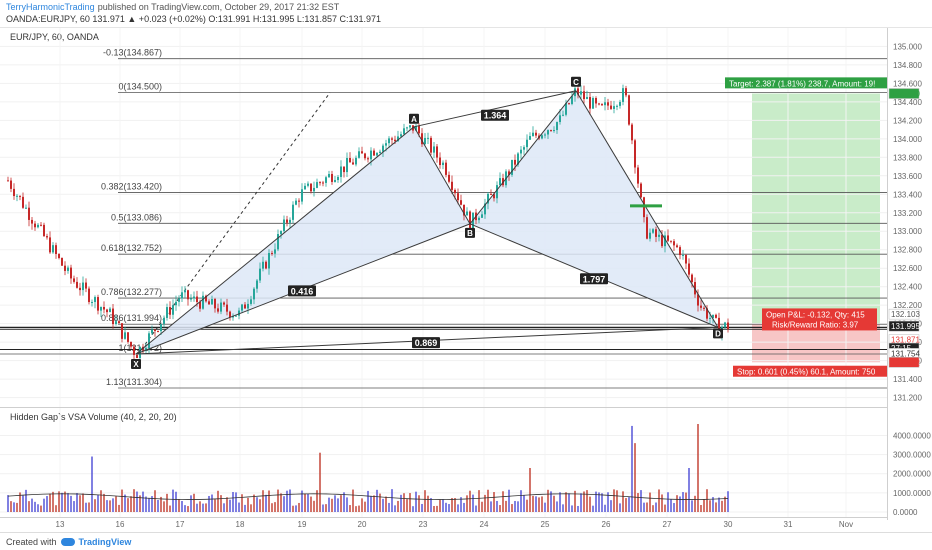  What do you see at coordinates (907, 157) in the screenshot?
I see `price-tick-label: 133.800` at bounding box center [907, 157].